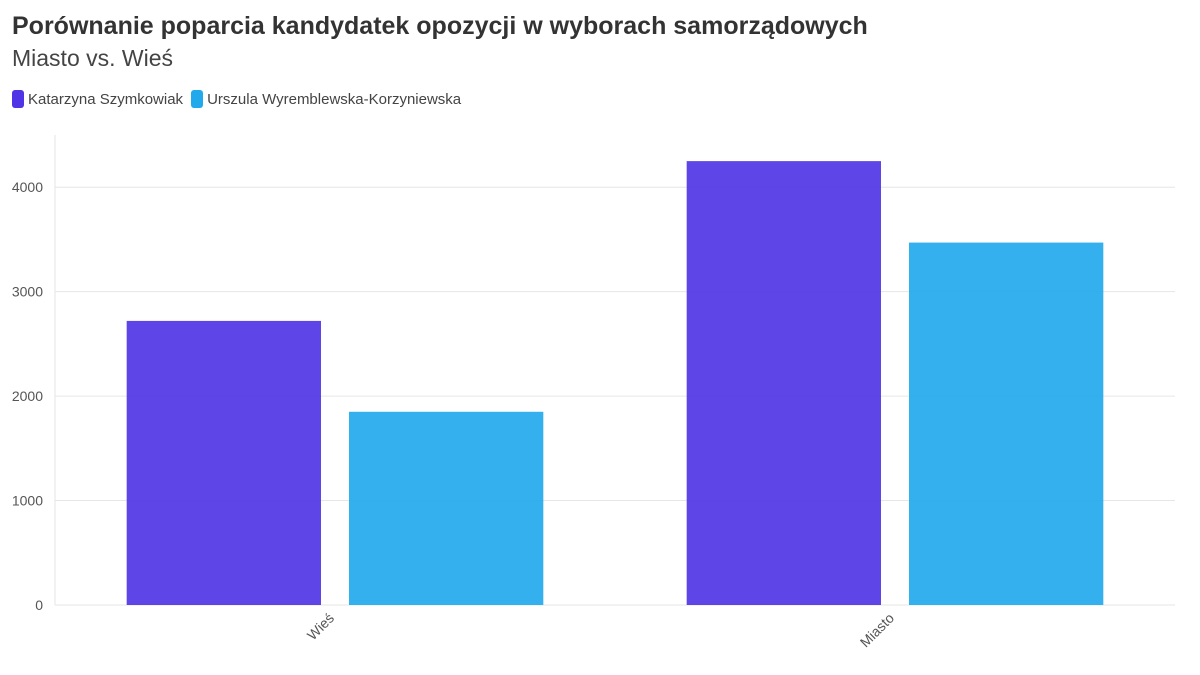 This screenshot has height=675, width=1200. I want to click on legend-label-series-2: Urszula Wyremblewska-Korzyniewska, so click(334, 99).